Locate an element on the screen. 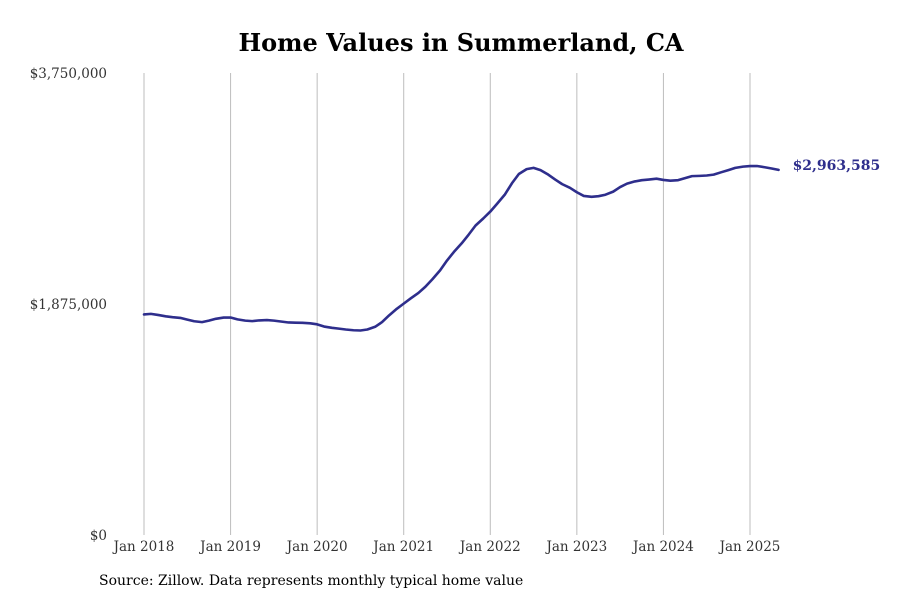 The width and height of the screenshot is (900, 600). y-tick-label: $1,875,000 is located at coordinates (68, 305).